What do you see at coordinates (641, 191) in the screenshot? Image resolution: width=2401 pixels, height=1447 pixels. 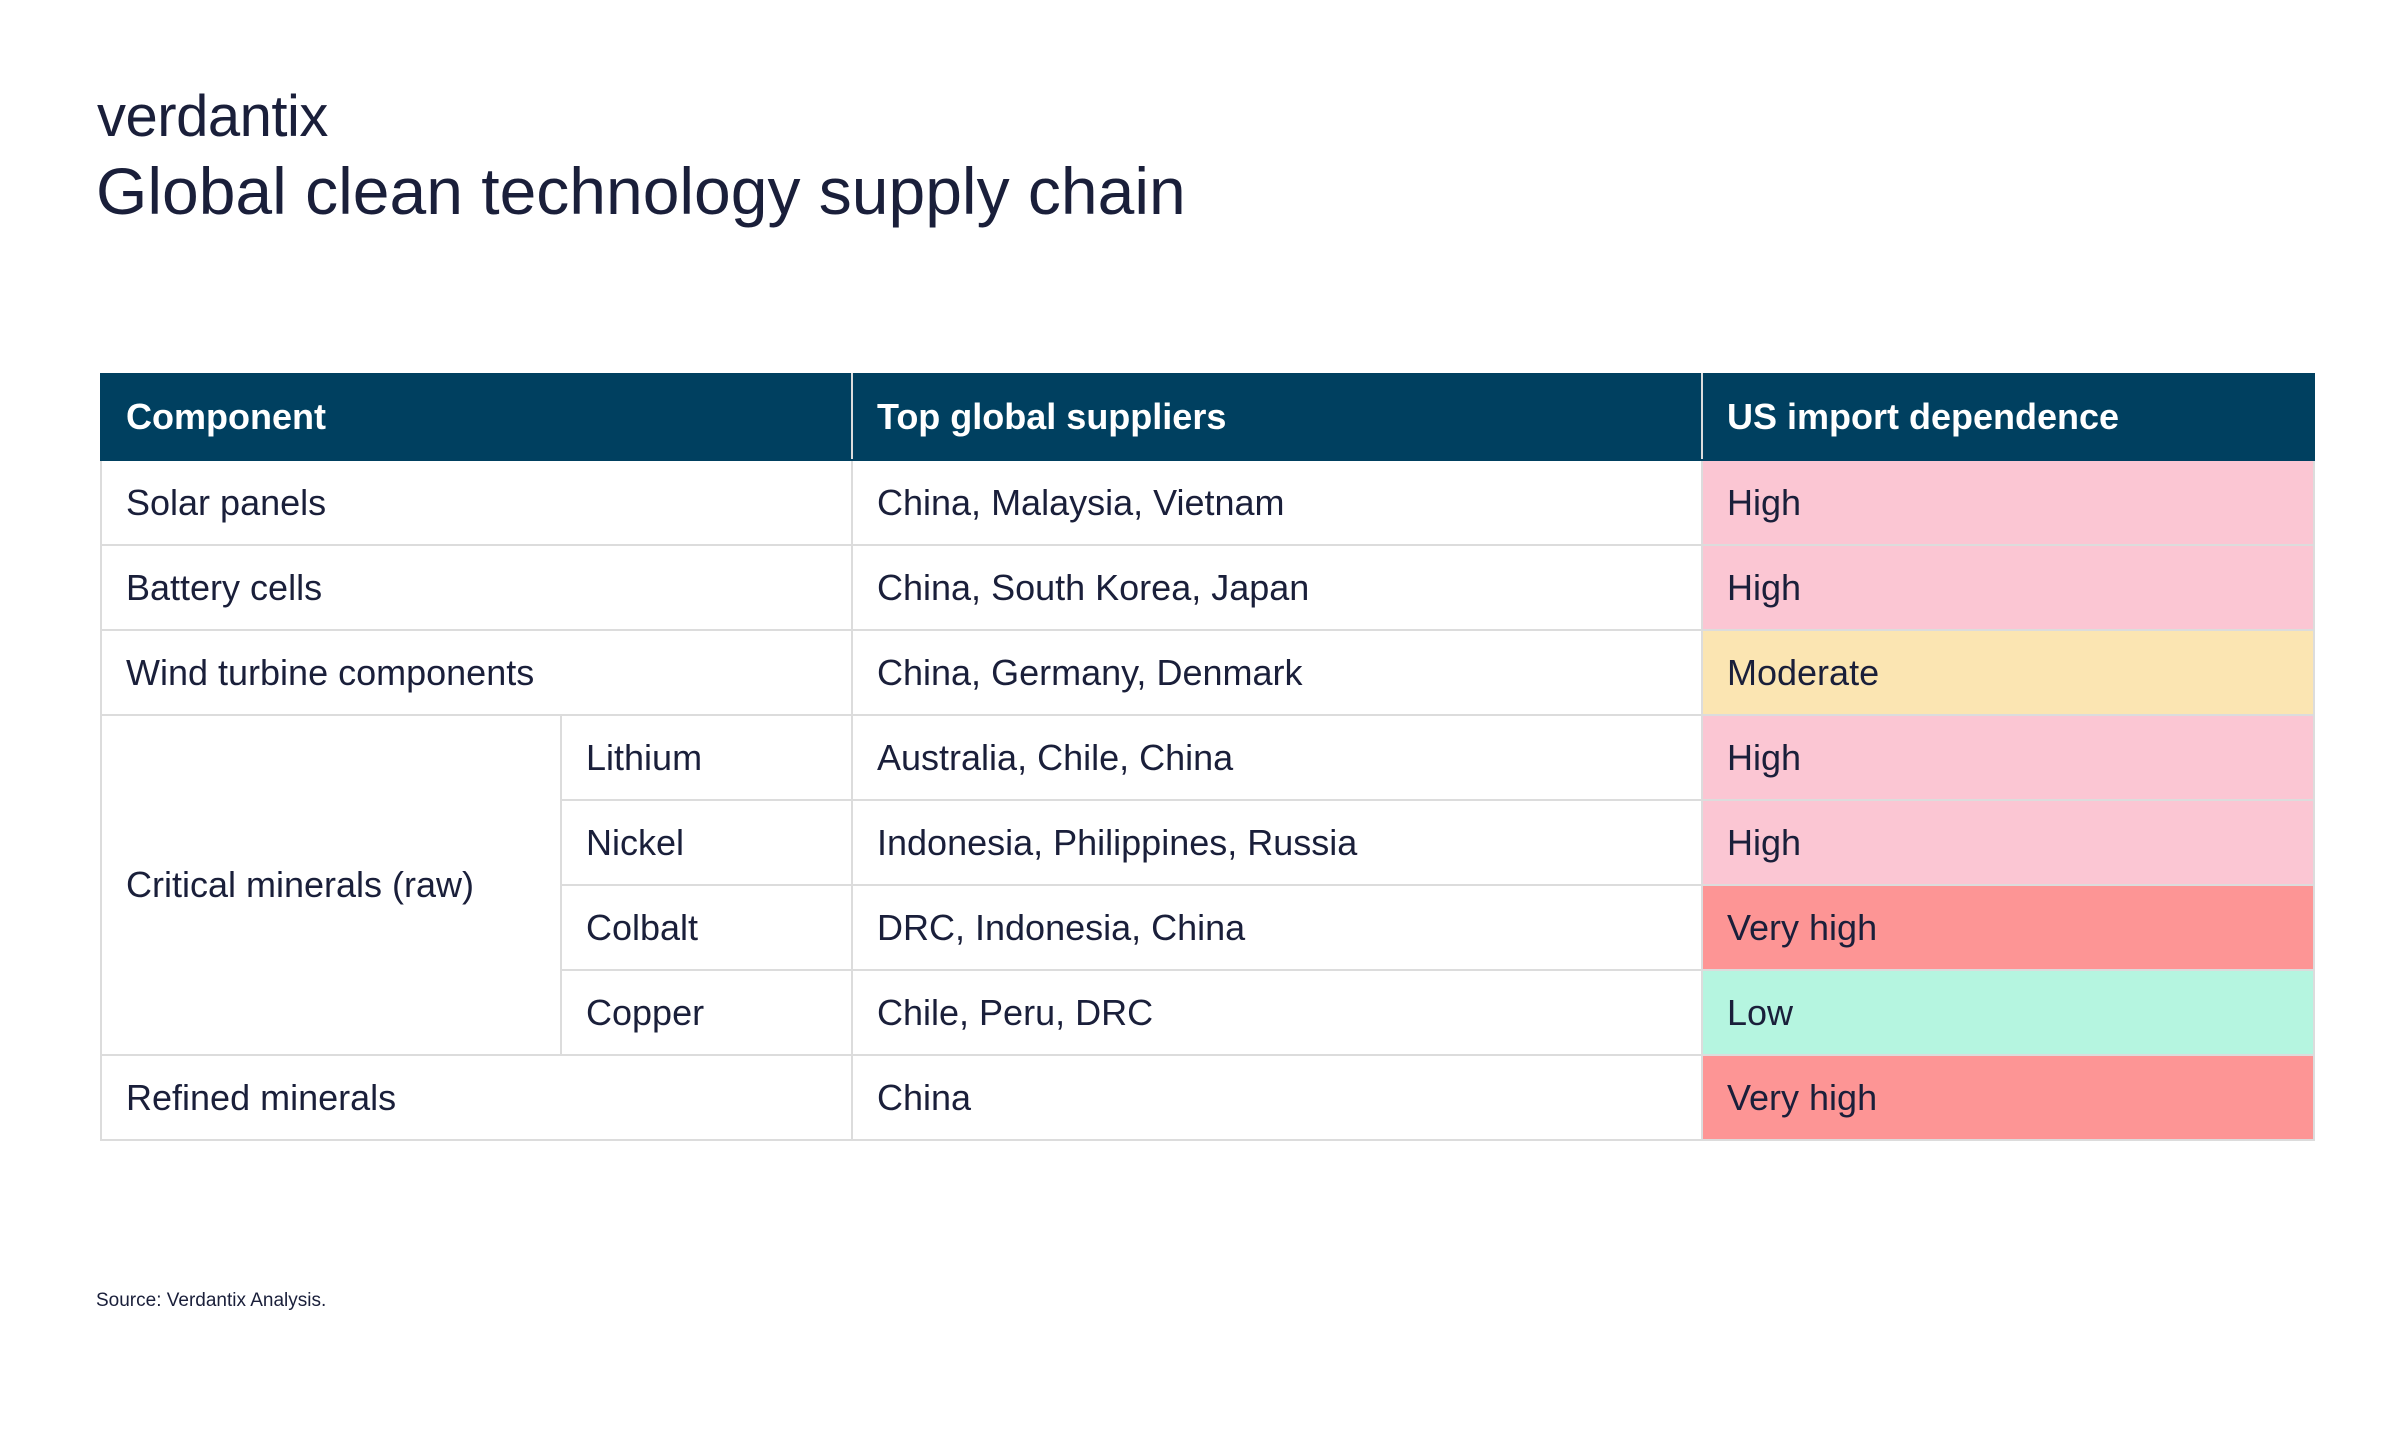 I see `page-title: Global clean technology supply chain` at bounding box center [641, 191].